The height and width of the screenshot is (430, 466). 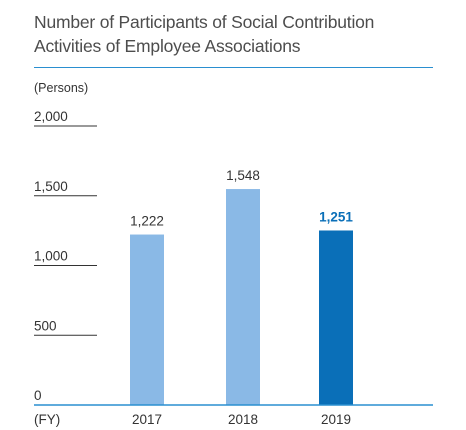 What do you see at coordinates (147, 419) in the screenshot?
I see `x-tick-label: 2017` at bounding box center [147, 419].